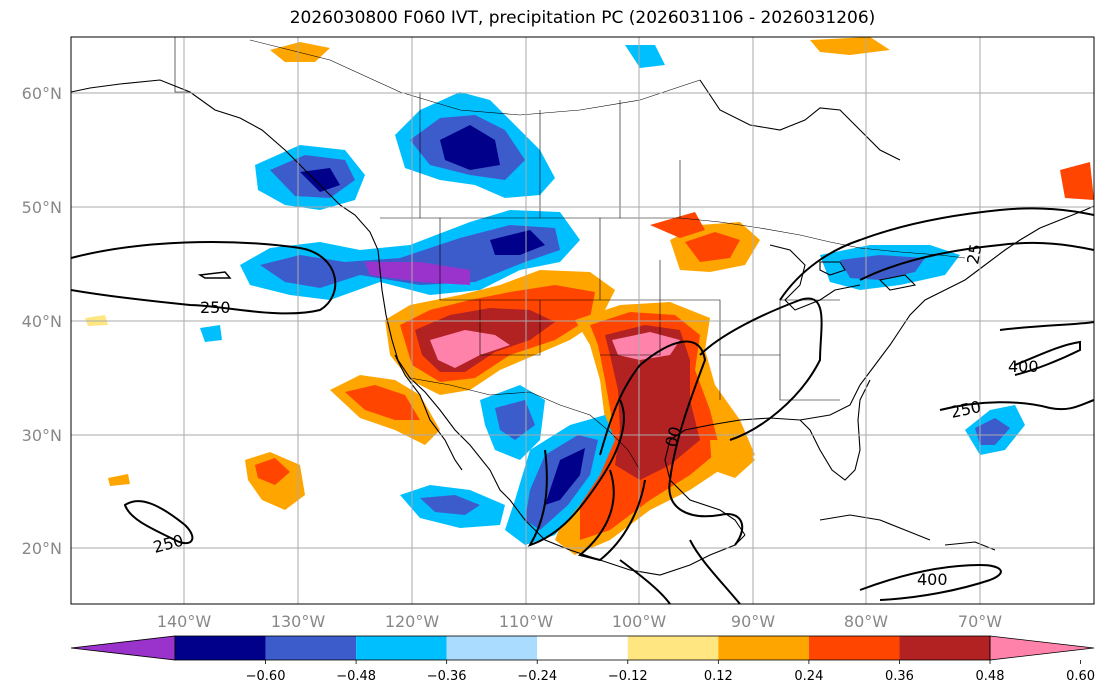 Image resolution: width=1105 pixels, height=698 pixels. Describe the element at coordinates (976, 295) in the screenshot. I see `coastline-east` at that location.